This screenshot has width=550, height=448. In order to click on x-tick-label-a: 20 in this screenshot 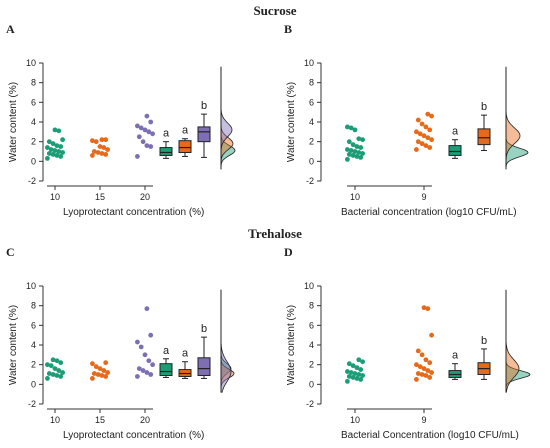, I will do `click(145, 197)`.